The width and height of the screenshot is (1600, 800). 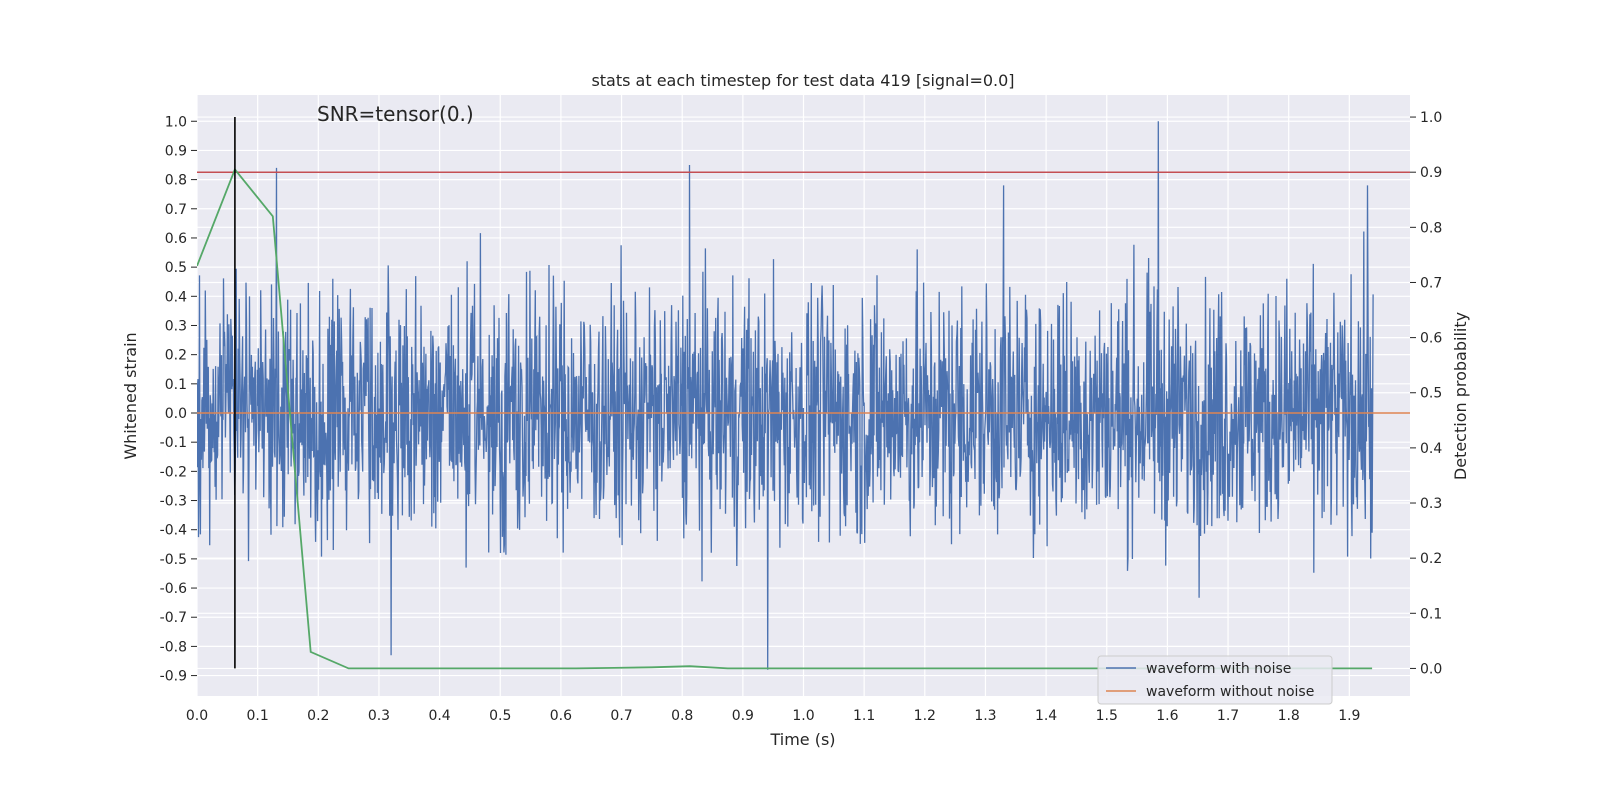 I want to click on x-tick-label: 1.9, so click(x=1349, y=716).